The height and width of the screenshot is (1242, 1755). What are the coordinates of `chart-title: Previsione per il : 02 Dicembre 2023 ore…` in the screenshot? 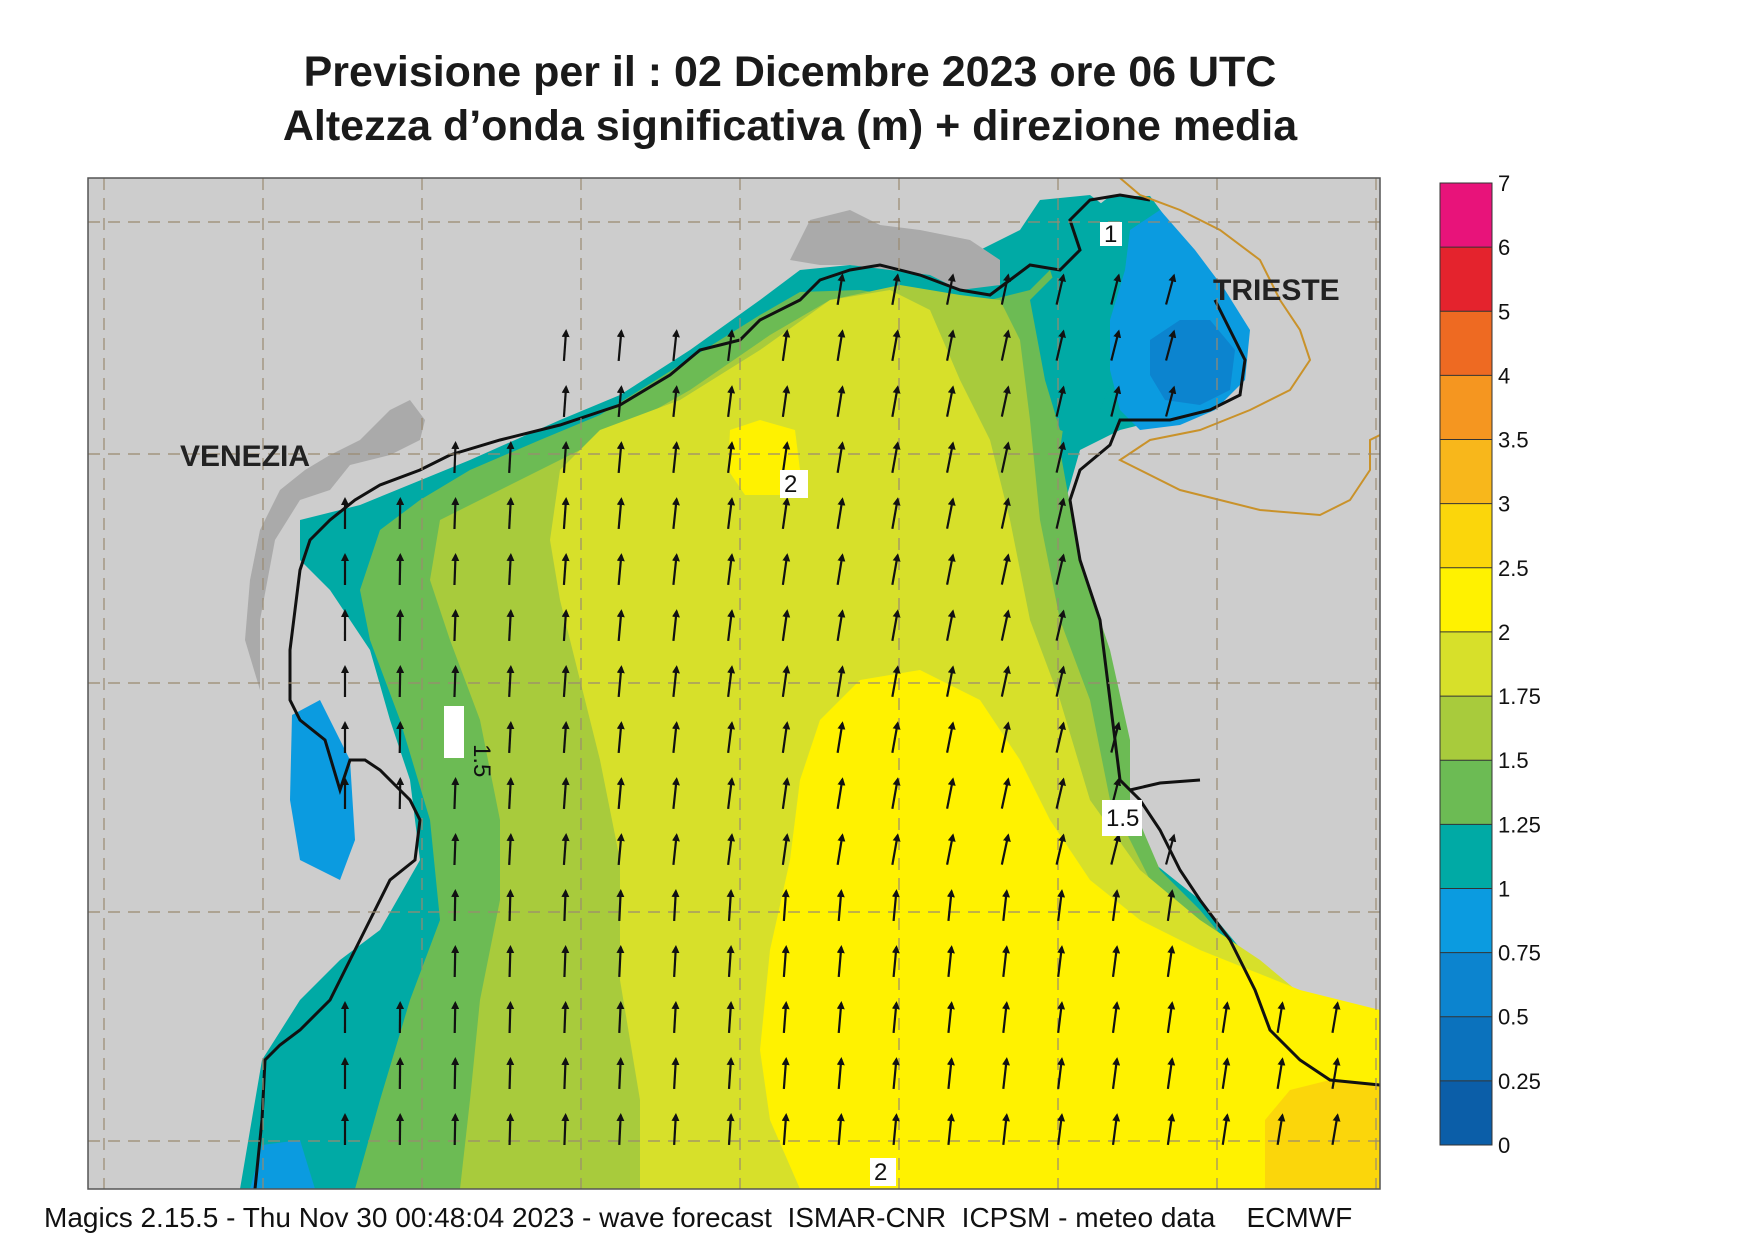 It's located at (790, 72).